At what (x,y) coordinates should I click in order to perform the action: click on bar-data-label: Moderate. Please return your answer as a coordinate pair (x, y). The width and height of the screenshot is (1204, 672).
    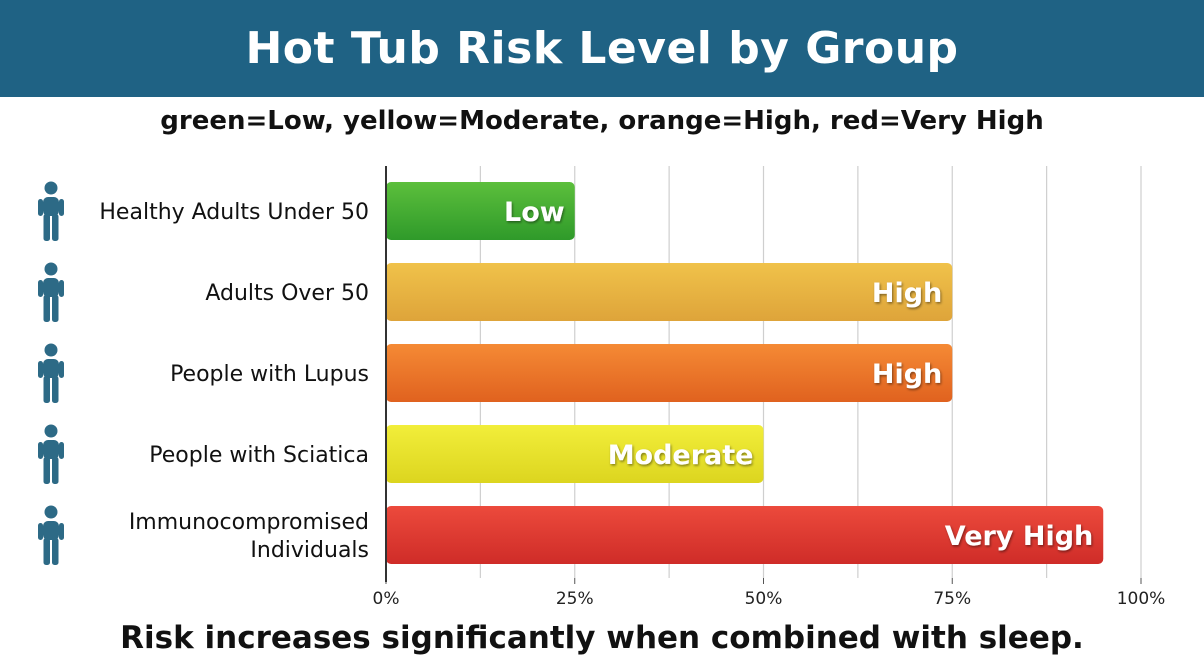
    Looking at the image, I should click on (681, 455).